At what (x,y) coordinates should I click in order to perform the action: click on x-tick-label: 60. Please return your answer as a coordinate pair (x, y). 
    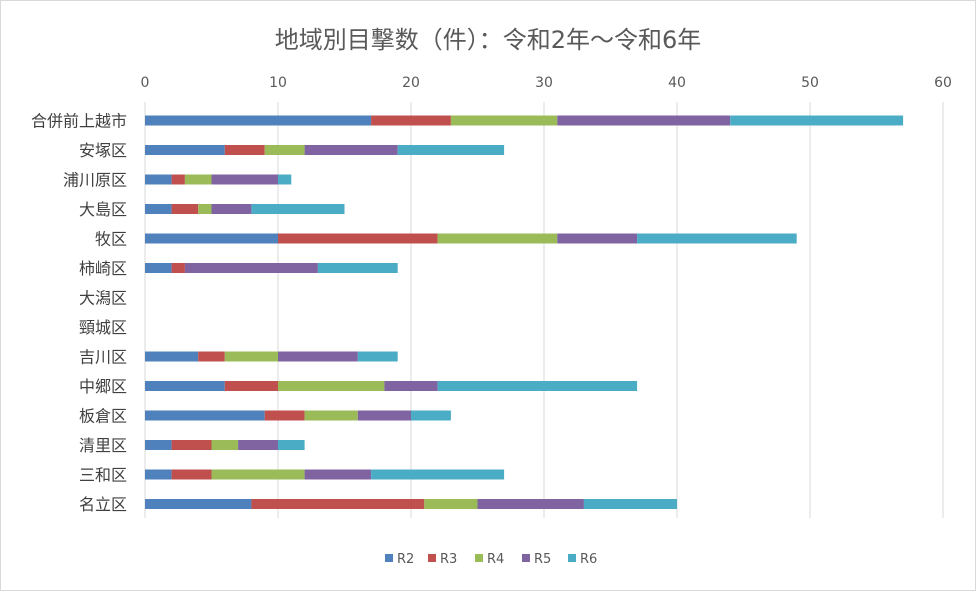
    Looking at the image, I should click on (943, 83).